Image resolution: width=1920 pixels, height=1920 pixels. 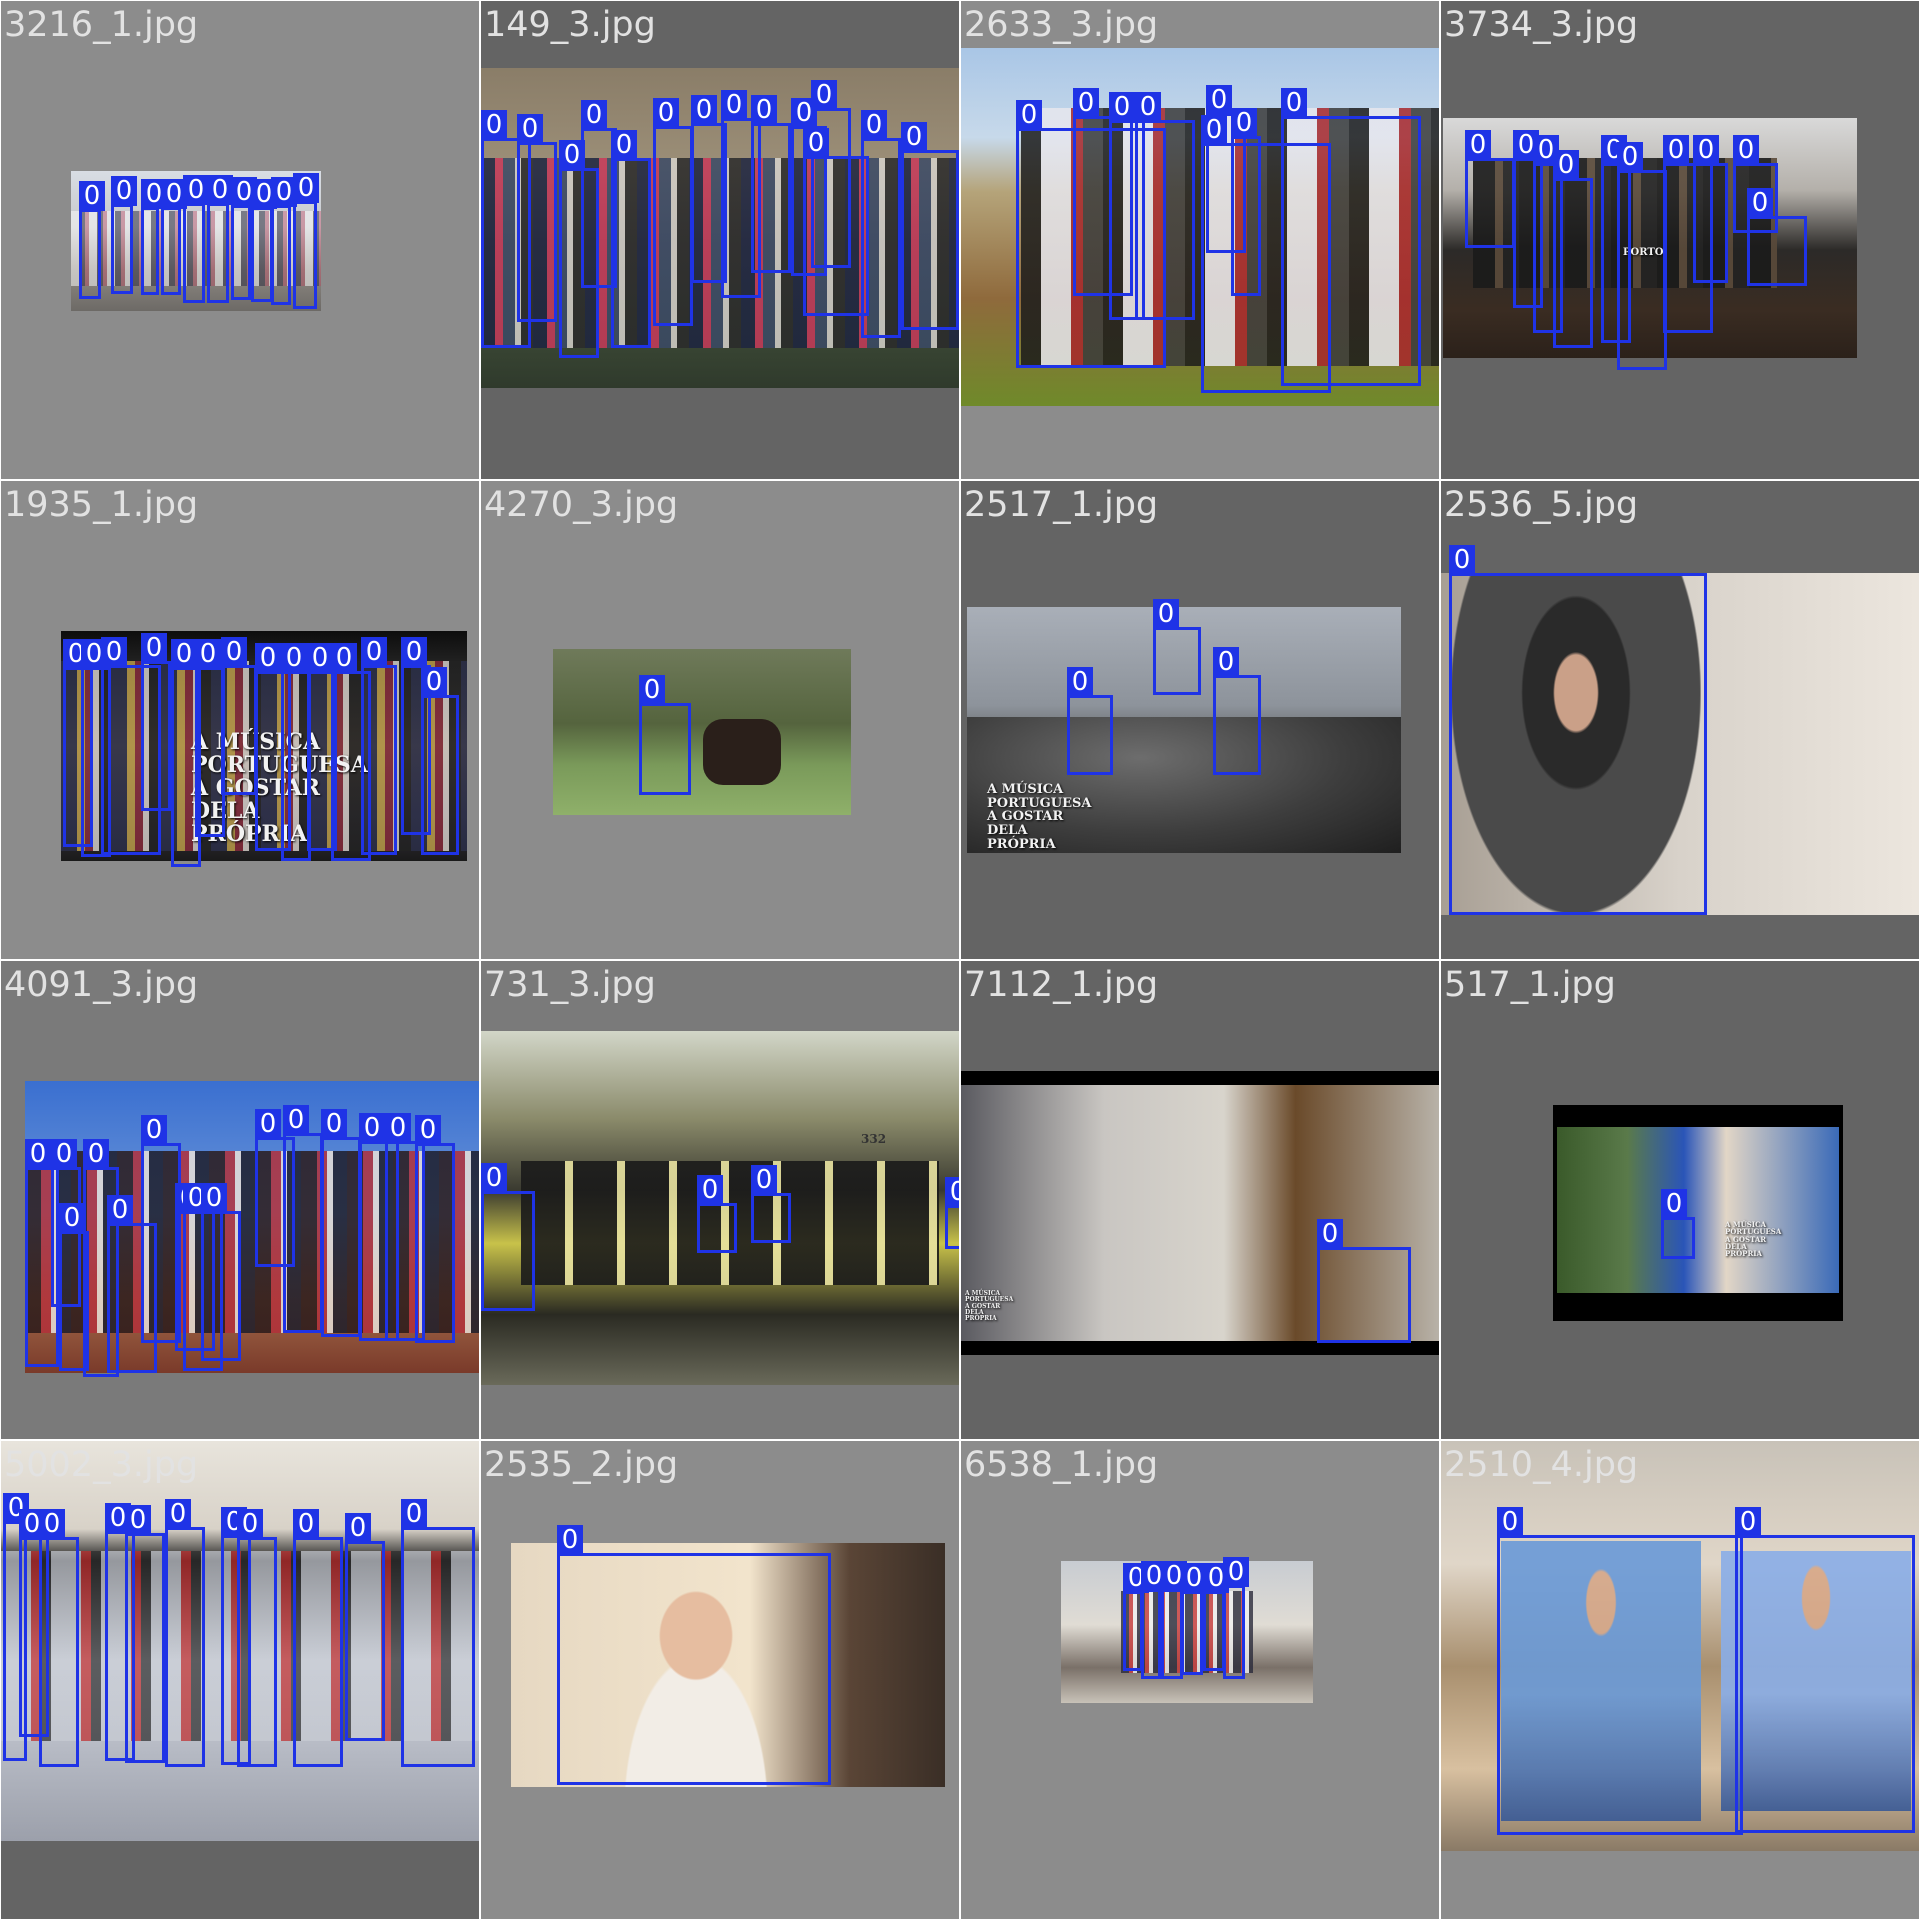 I want to click on tile-filename: 149_3.jpg, so click(x=570, y=25).